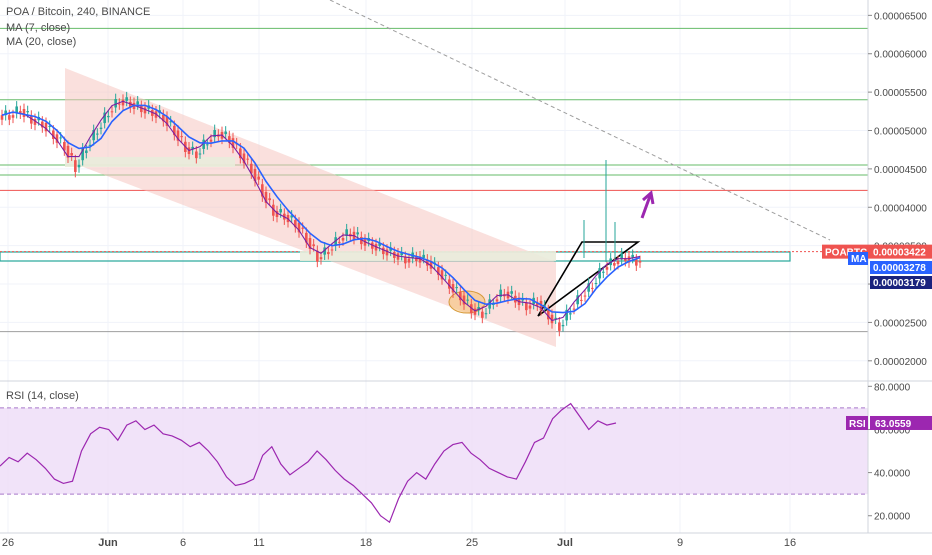 Image resolution: width=932 pixels, height=555 pixels. What do you see at coordinates (42, 396) in the screenshot?
I see `rsi-legend: RSI (14, close)` at bounding box center [42, 396].